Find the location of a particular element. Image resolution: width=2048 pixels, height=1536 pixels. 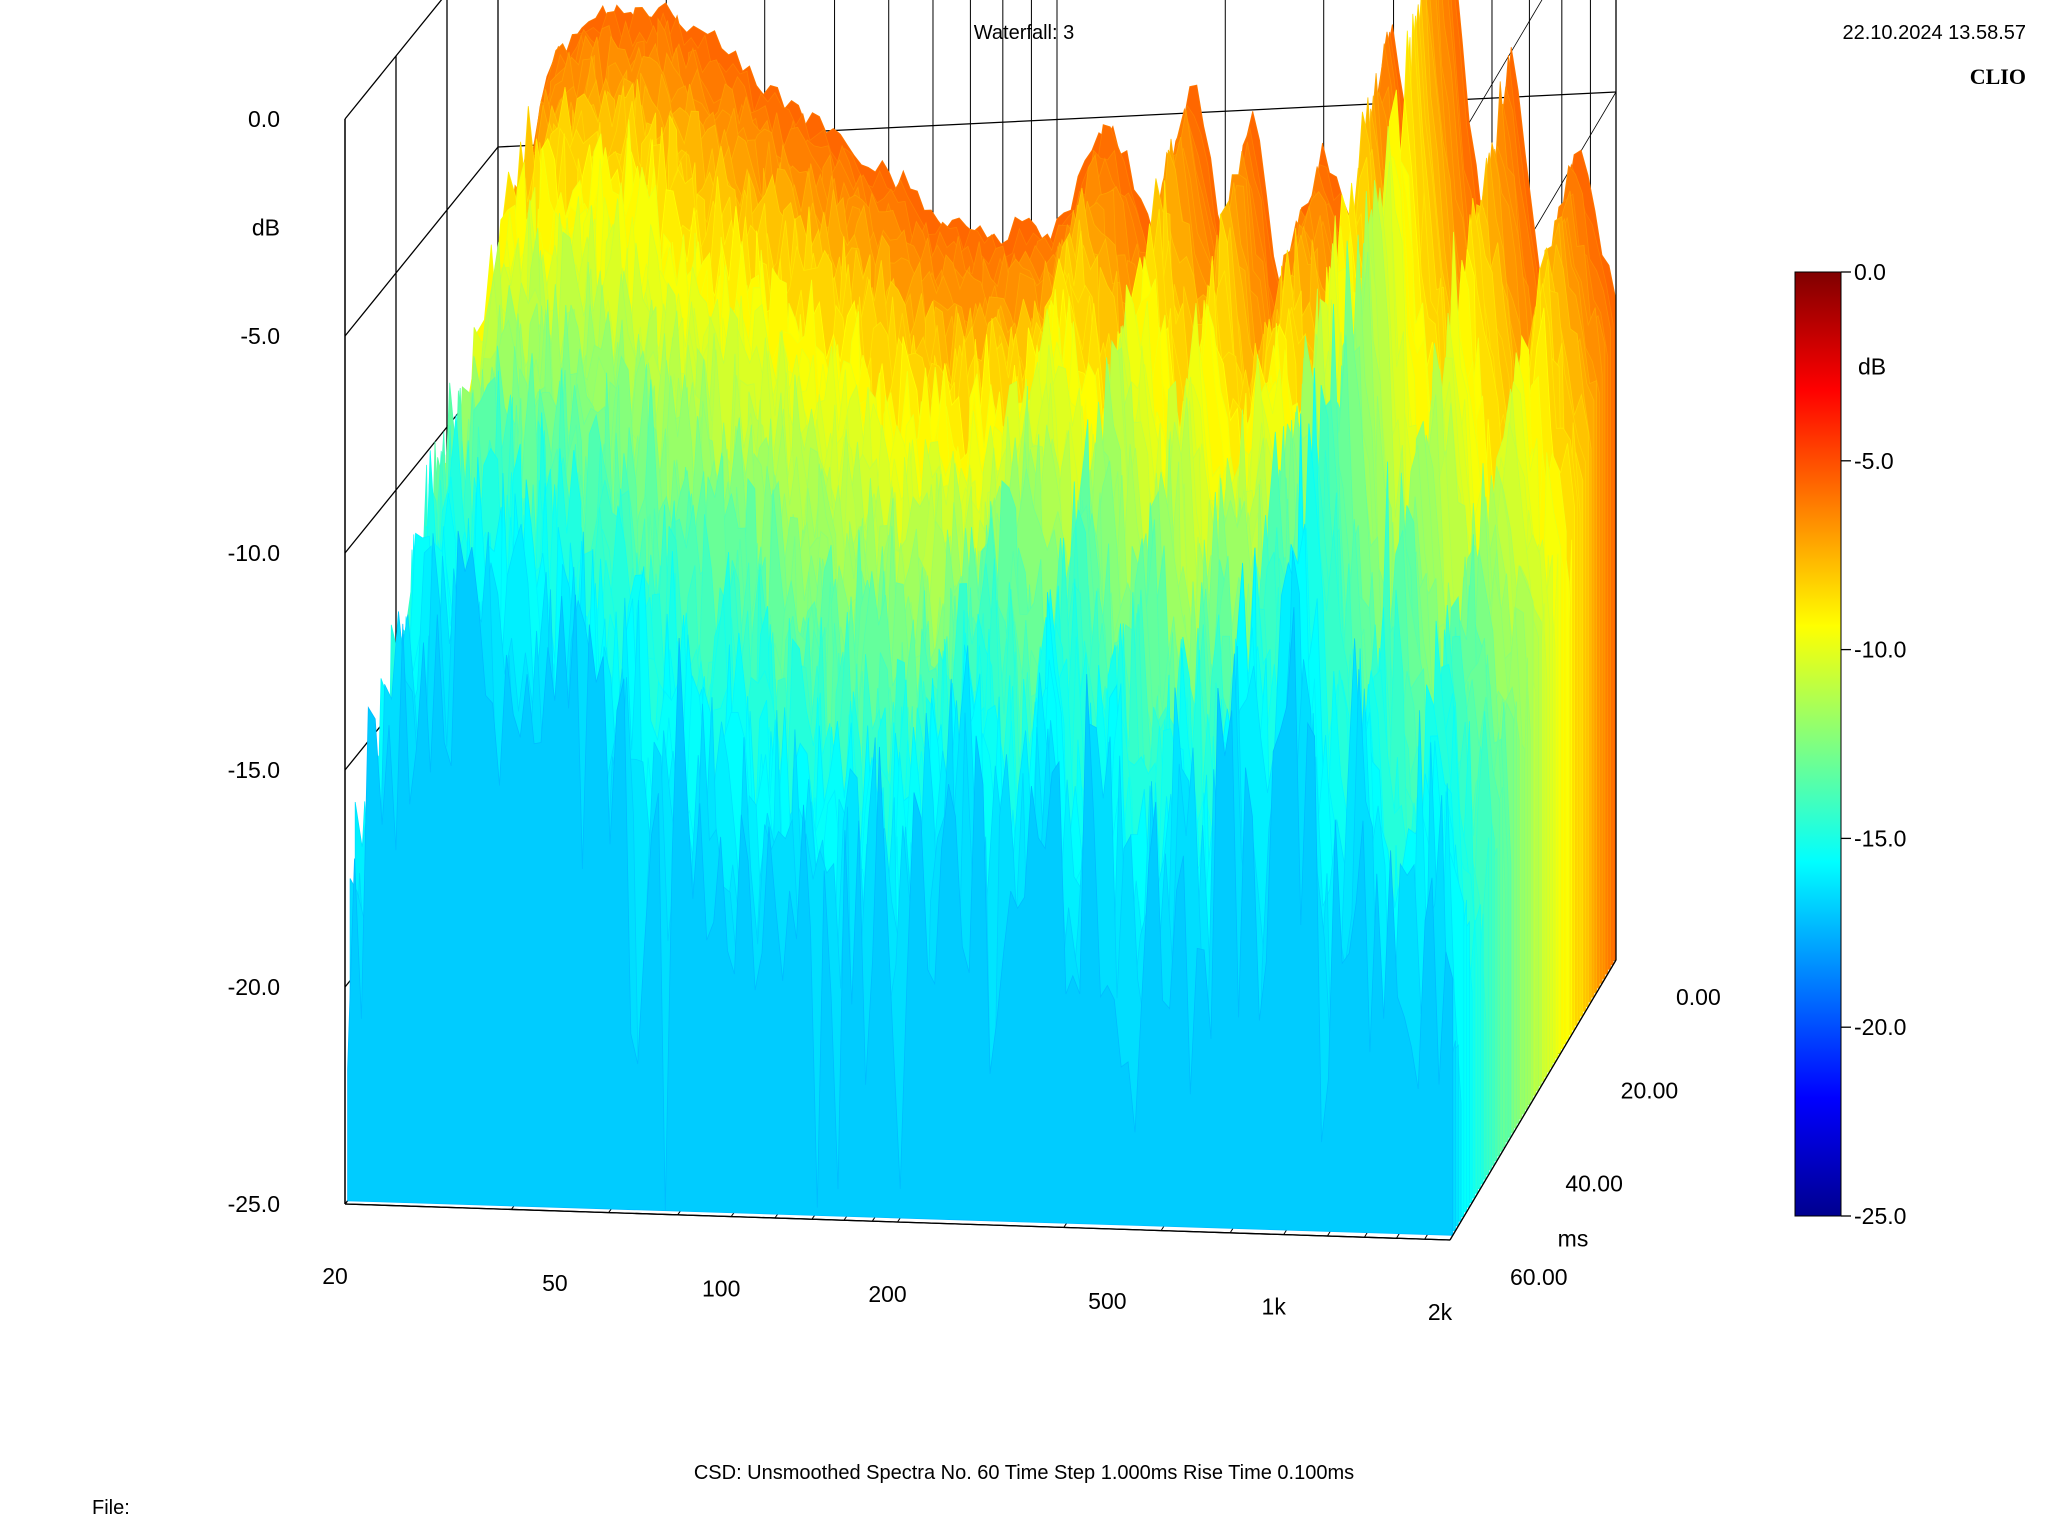

y-tick-label: -10.0 is located at coordinates (254, 553).